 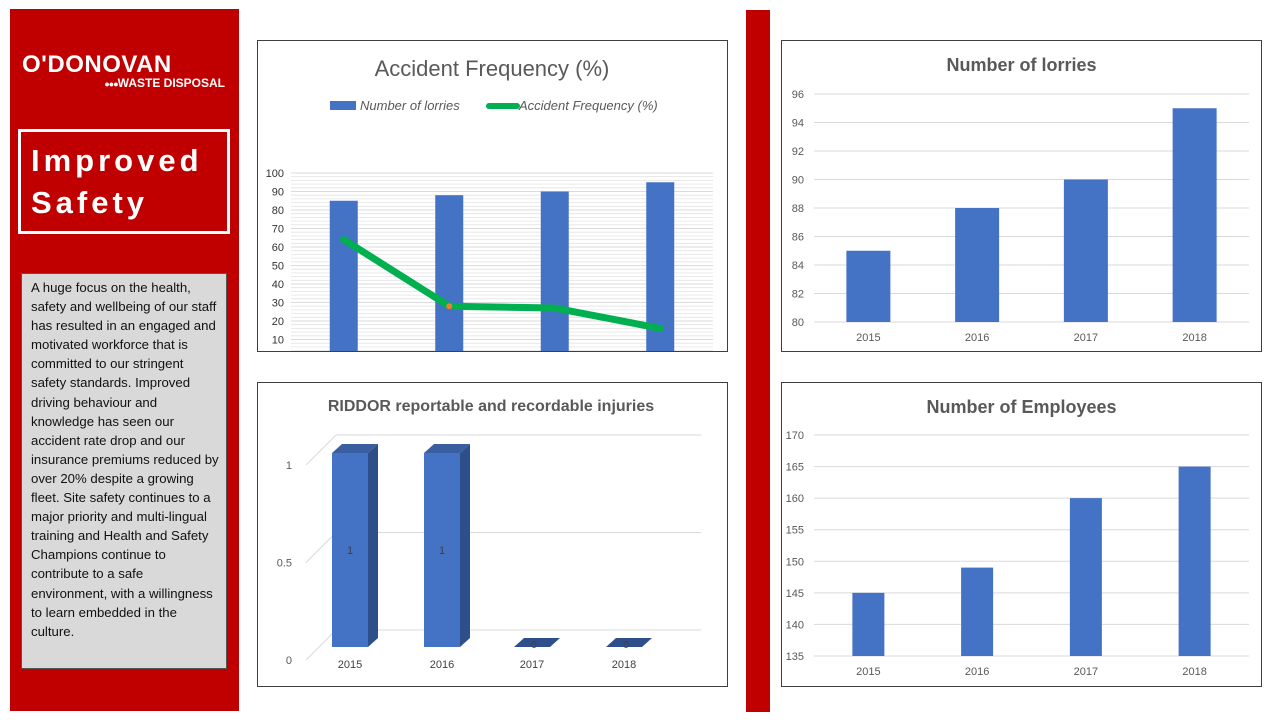 I want to click on y-tick-label: 170, so click(x=795, y=436).